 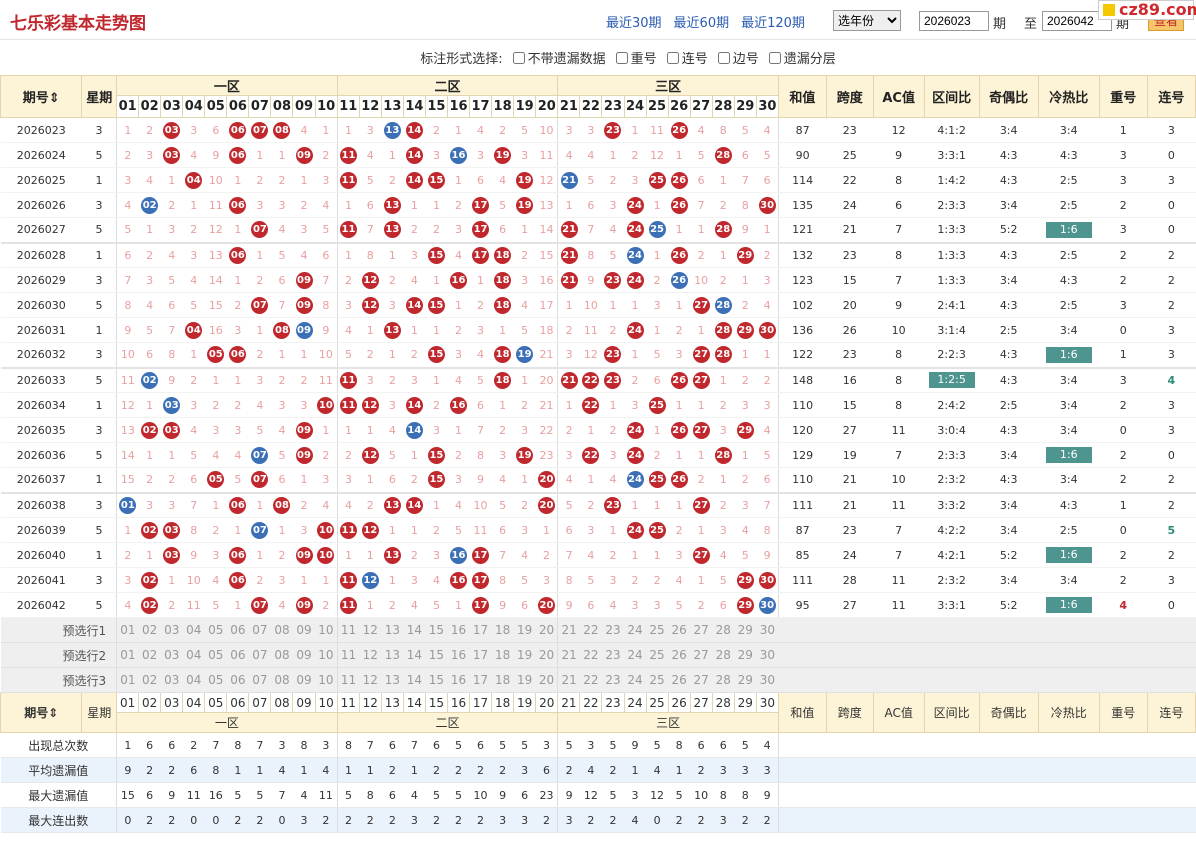 What do you see at coordinates (41, 96) in the screenshot?
I see `col-issue-header: 期号⇕` at bounding box center [41, 96].